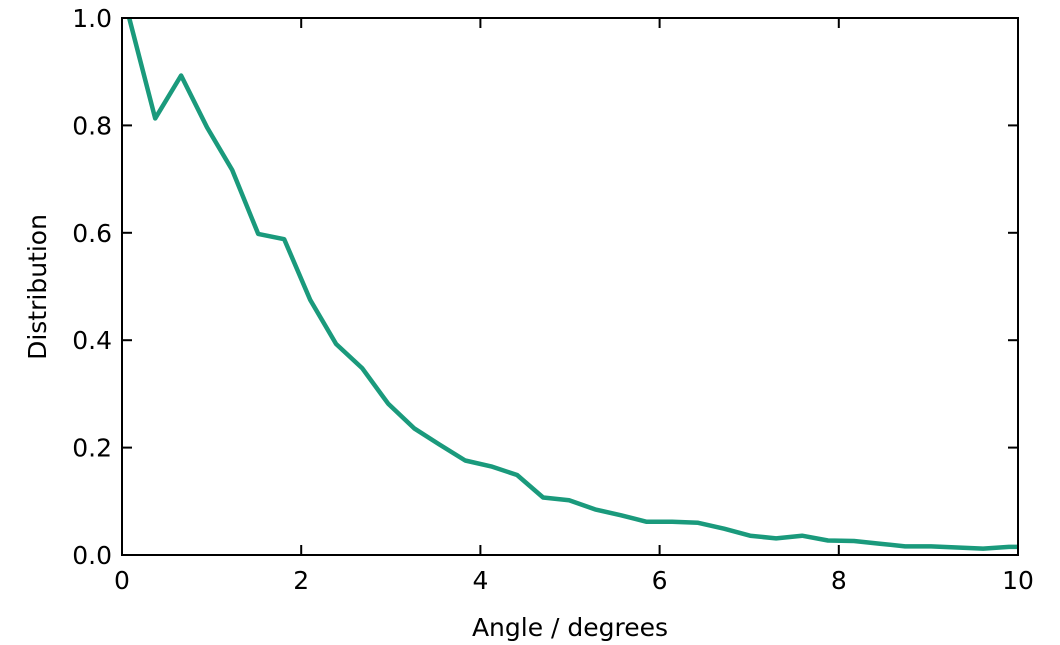 This screenshot has height=645, width=1060. I want to click on y-tick-label: 0.4, so click(92, 340).